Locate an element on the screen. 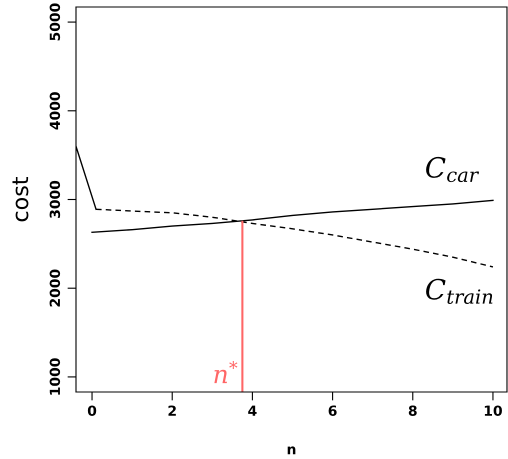  series-label: C$_{train}$ is located at coordinates (459, 291).